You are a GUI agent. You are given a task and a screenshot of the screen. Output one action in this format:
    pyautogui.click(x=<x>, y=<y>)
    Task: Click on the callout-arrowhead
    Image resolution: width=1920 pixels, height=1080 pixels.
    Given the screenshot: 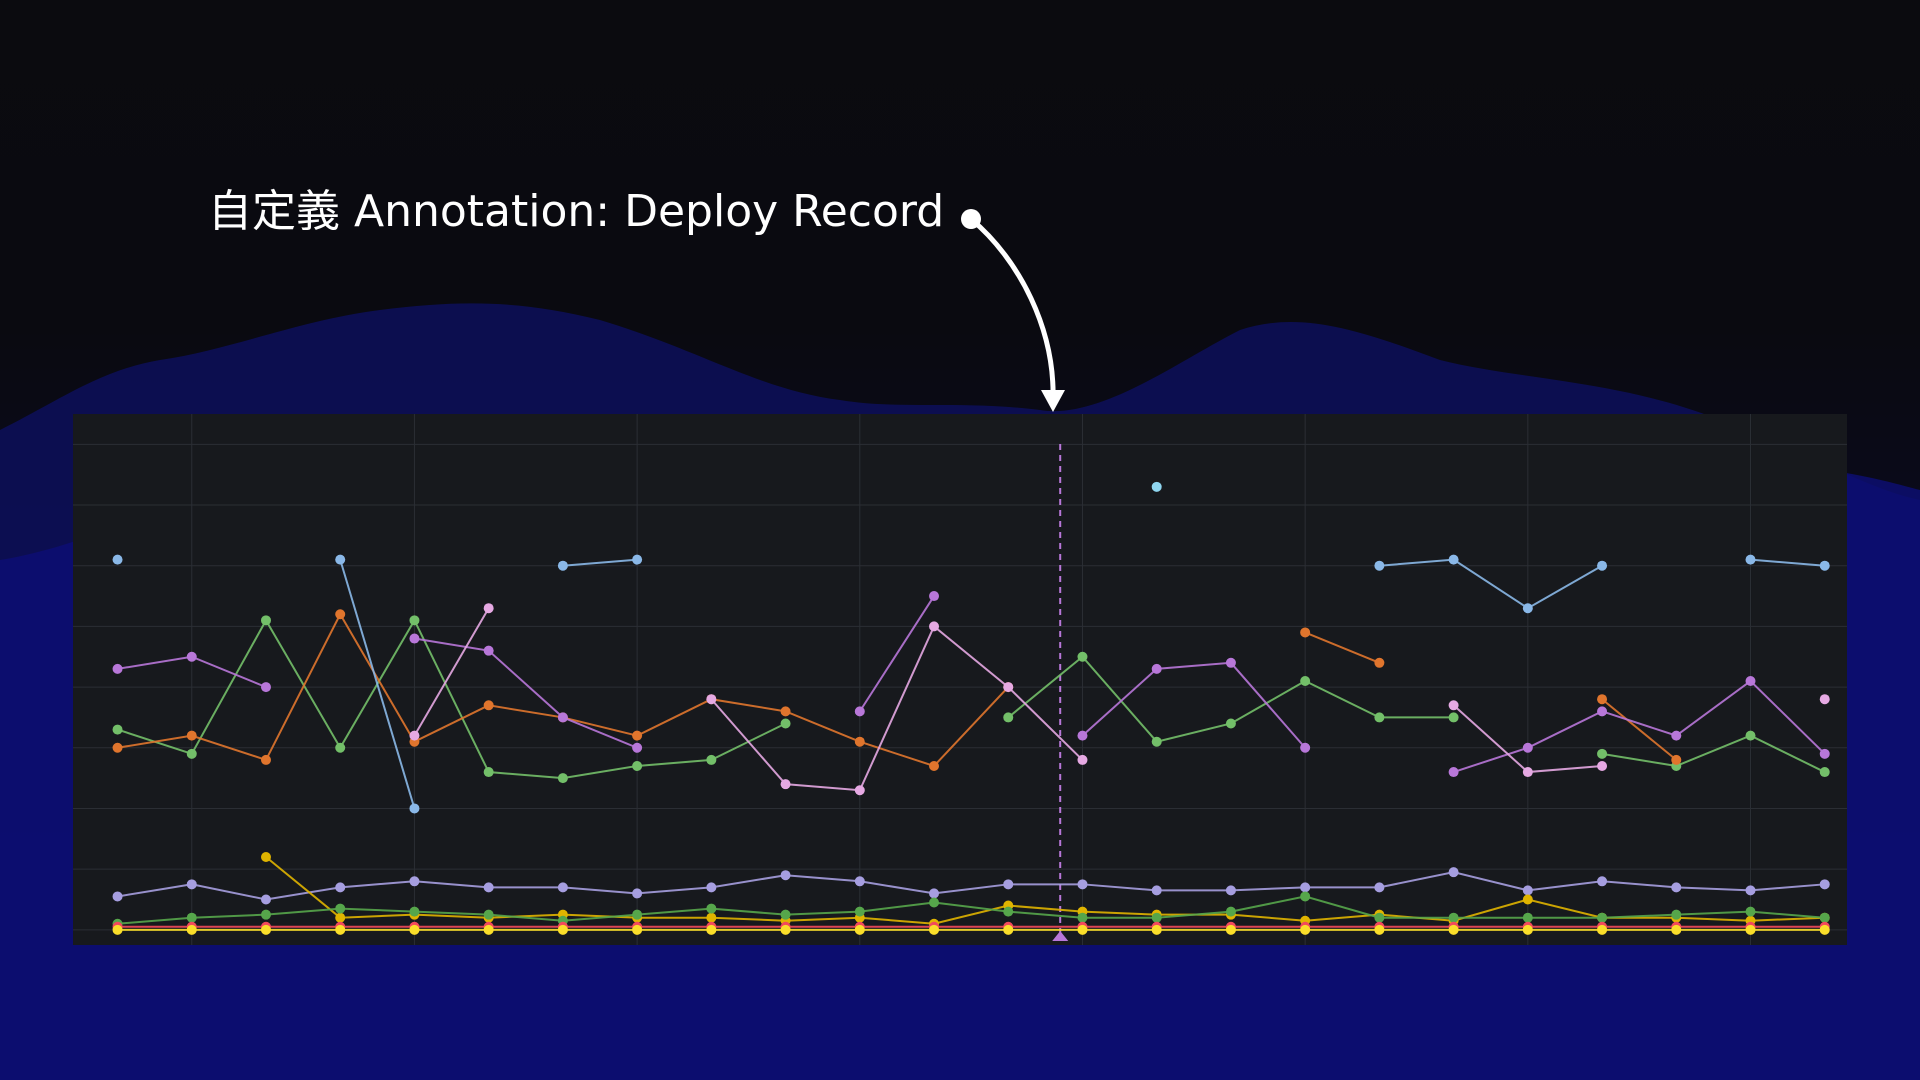 What is the action you would take?
    pyautogui.click(x=1053, y=401)
    